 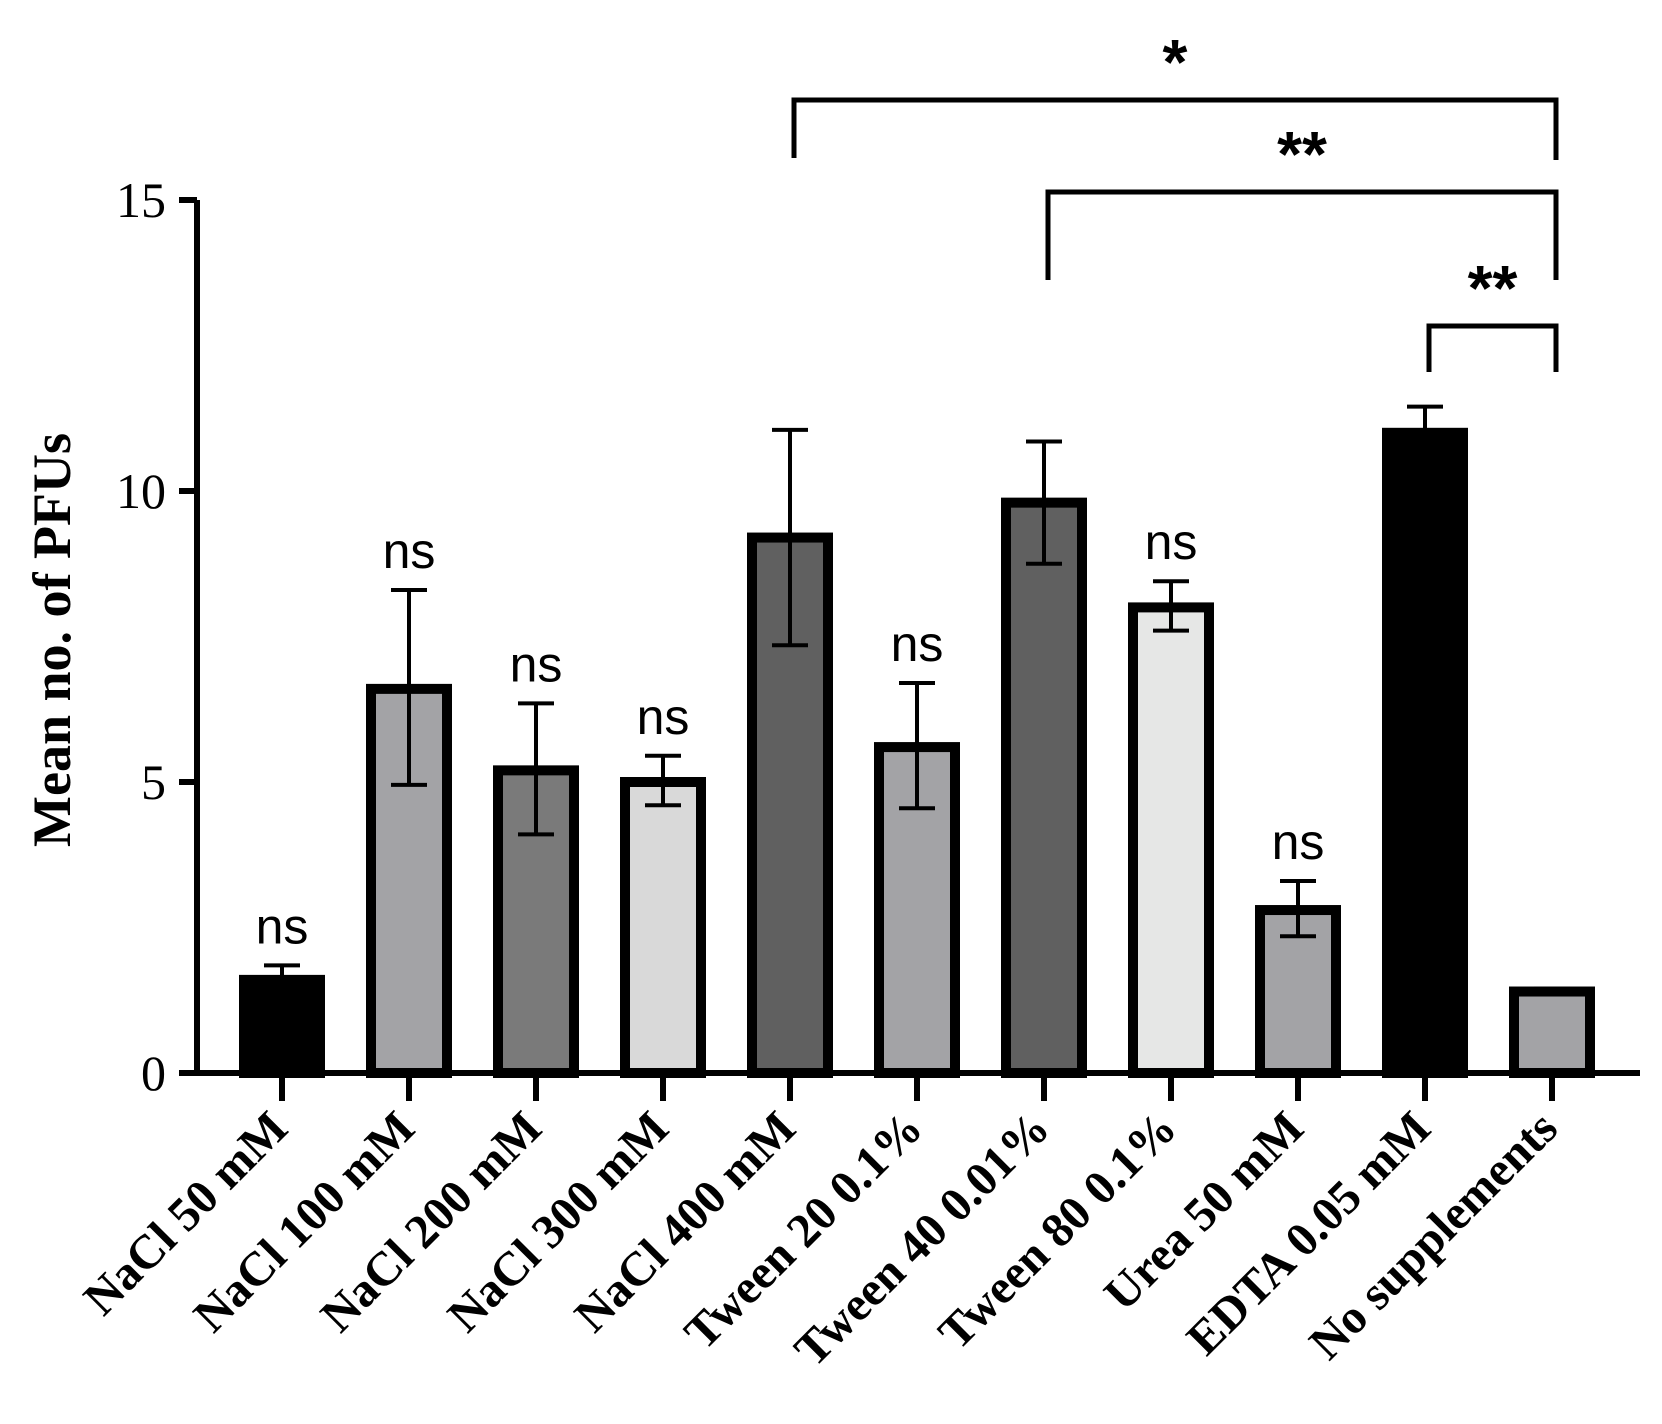 What do you see at coordinates (153, 1073) in the screenshot?
I see `y-tick-label: 0` at bounding box center [153, 1073].